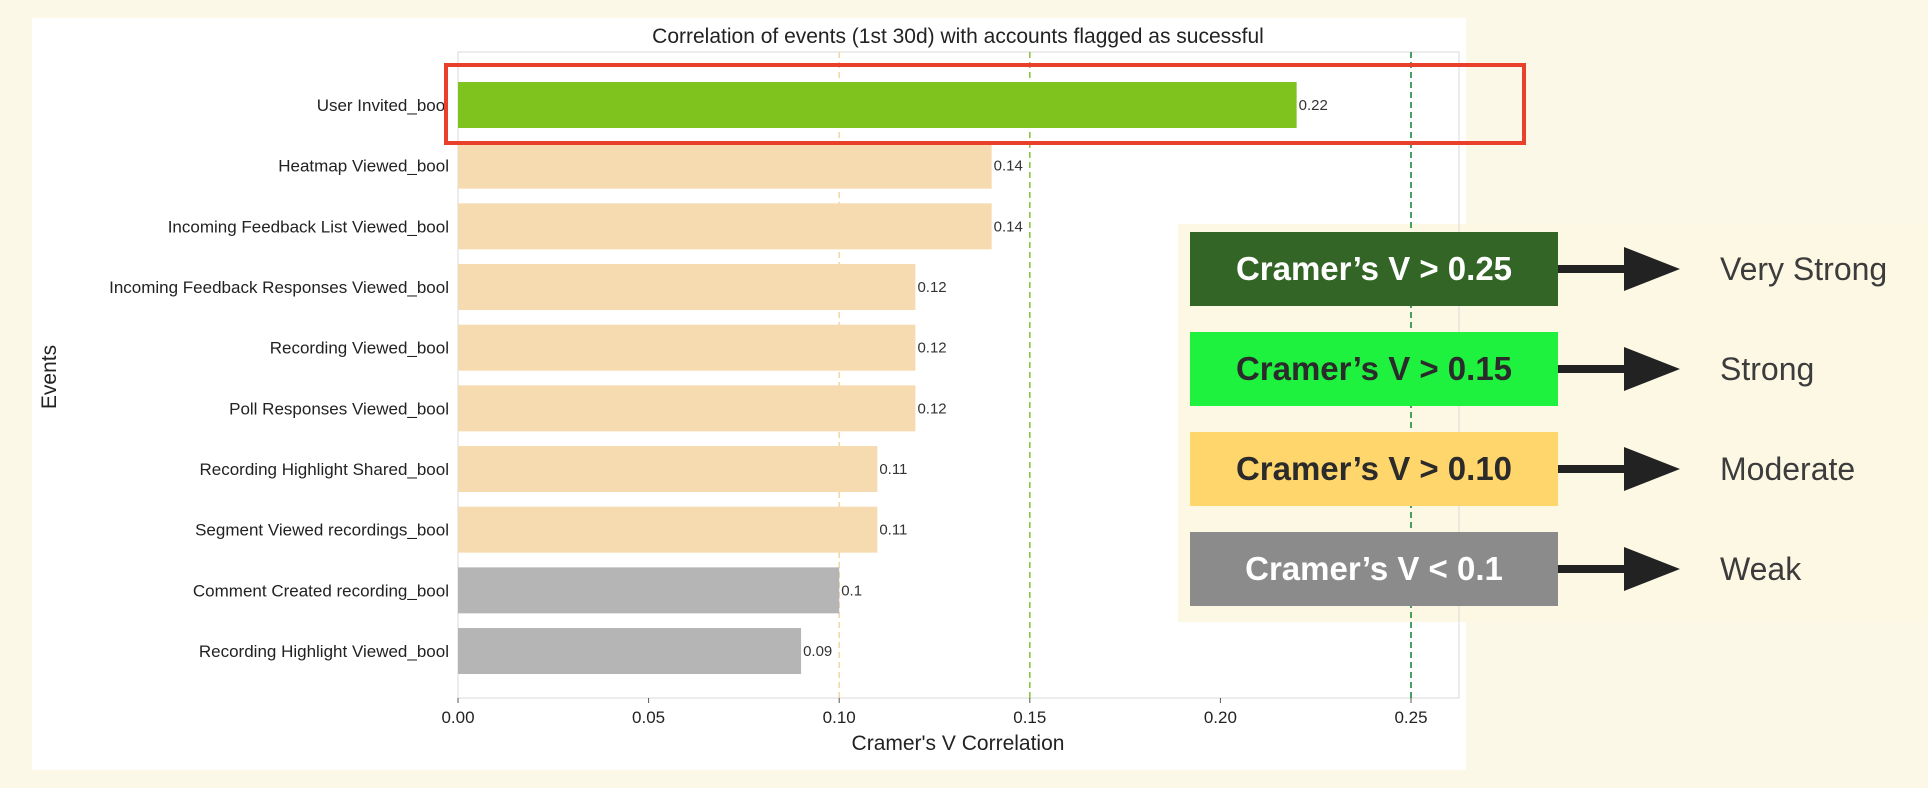 The width and height of the screenshot is (1928, 788). What do you see at coordinates (325, 469) in the screenshot?
I see `category-label: Recording Highlight Shared_bool` at bounding box center [325, 469].